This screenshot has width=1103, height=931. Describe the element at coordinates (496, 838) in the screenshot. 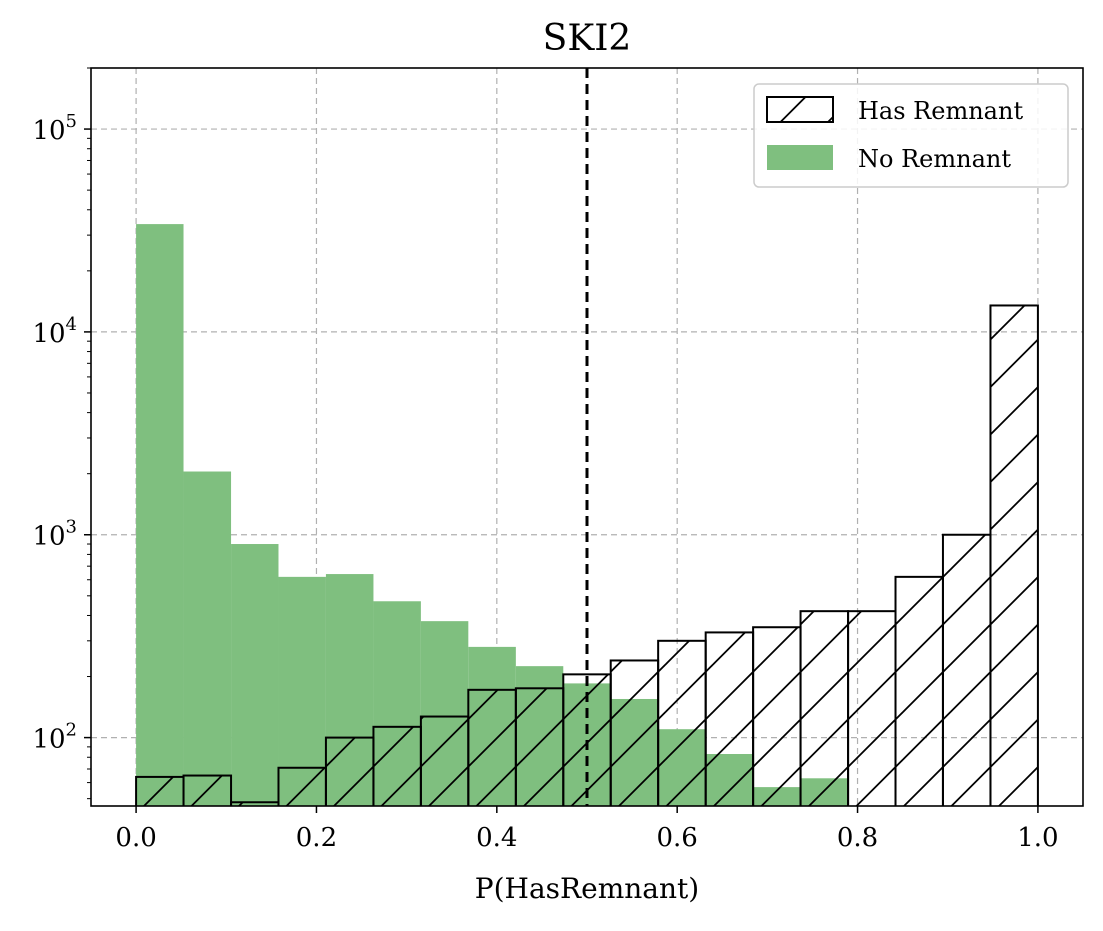

I see `x-tick-label: 0.4` at that location.